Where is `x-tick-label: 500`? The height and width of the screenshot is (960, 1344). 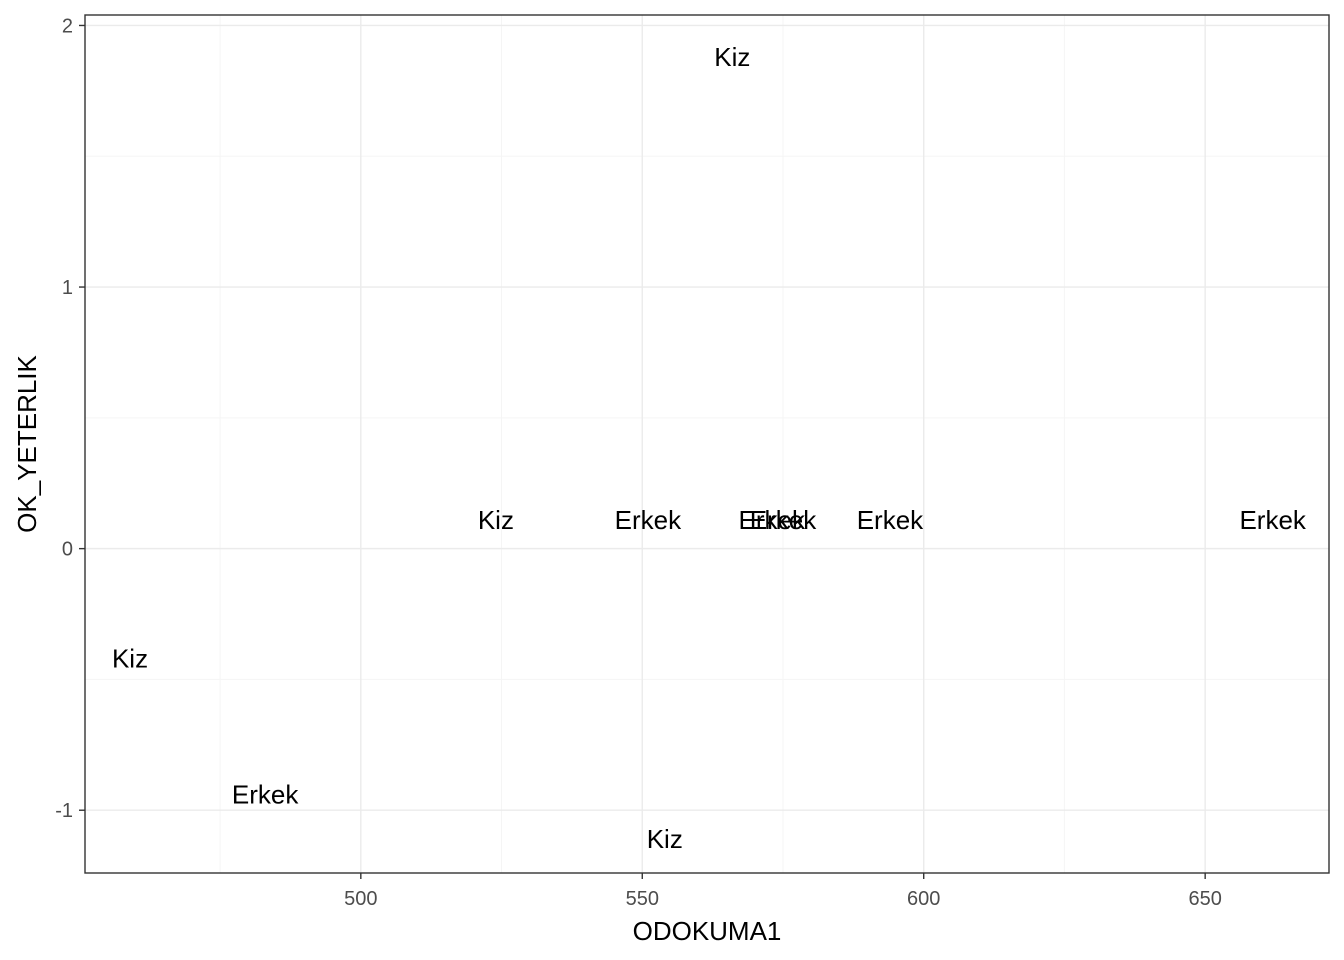 x-tick-label: 500 is located at coordinates (360, 899).